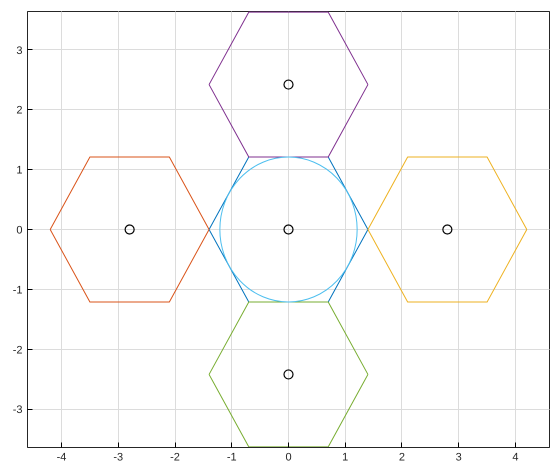 The height and width of the screenshot is (473, 550). What do you see at coordinates (231, 458) in the screenshot?
I see `x-tick-label: -1` at bounding box center [231, 458].